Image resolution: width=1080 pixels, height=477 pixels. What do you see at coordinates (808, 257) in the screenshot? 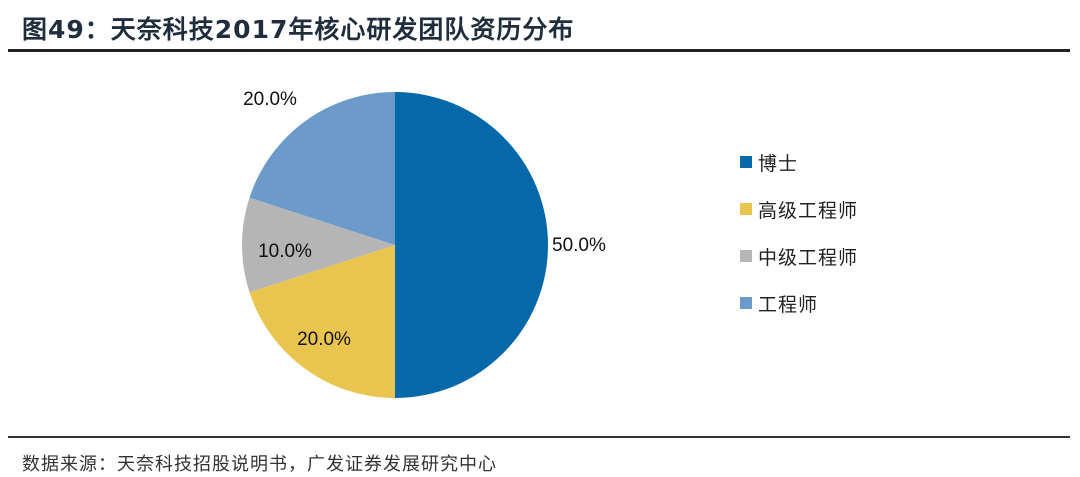
I see `legend-label: 中级工程师` at bounding box center [808, 257].